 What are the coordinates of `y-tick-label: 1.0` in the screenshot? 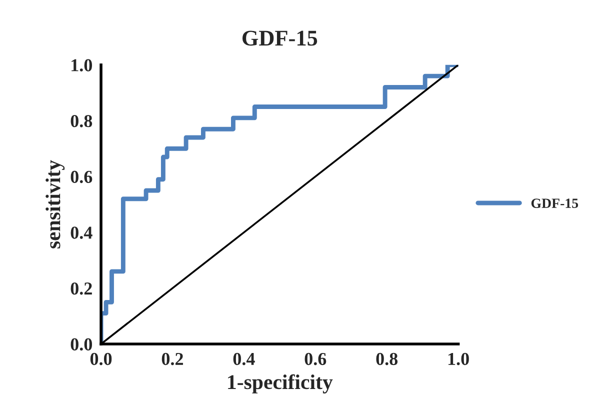 It's located at (82, 65).